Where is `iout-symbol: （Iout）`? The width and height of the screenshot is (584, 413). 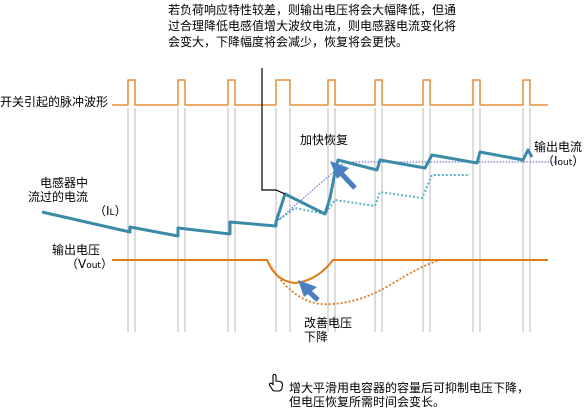
iout-symbol: （Iout） is located at coordinates (563, 161).